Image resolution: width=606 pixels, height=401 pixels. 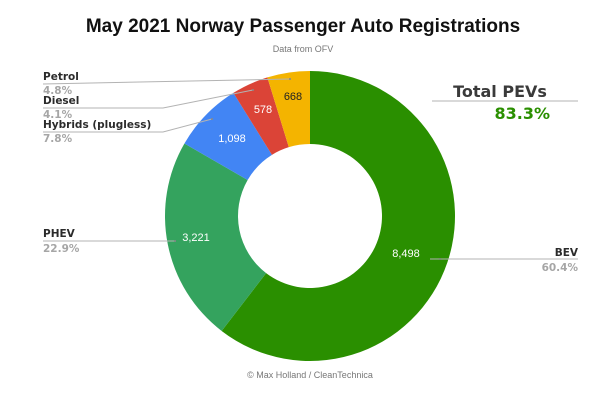 What do you see at coordinates (97, 125) in the screenshot?
I see `slice-label-hybrids: Hybrids (plugless)` at bounding box center [97, 125].